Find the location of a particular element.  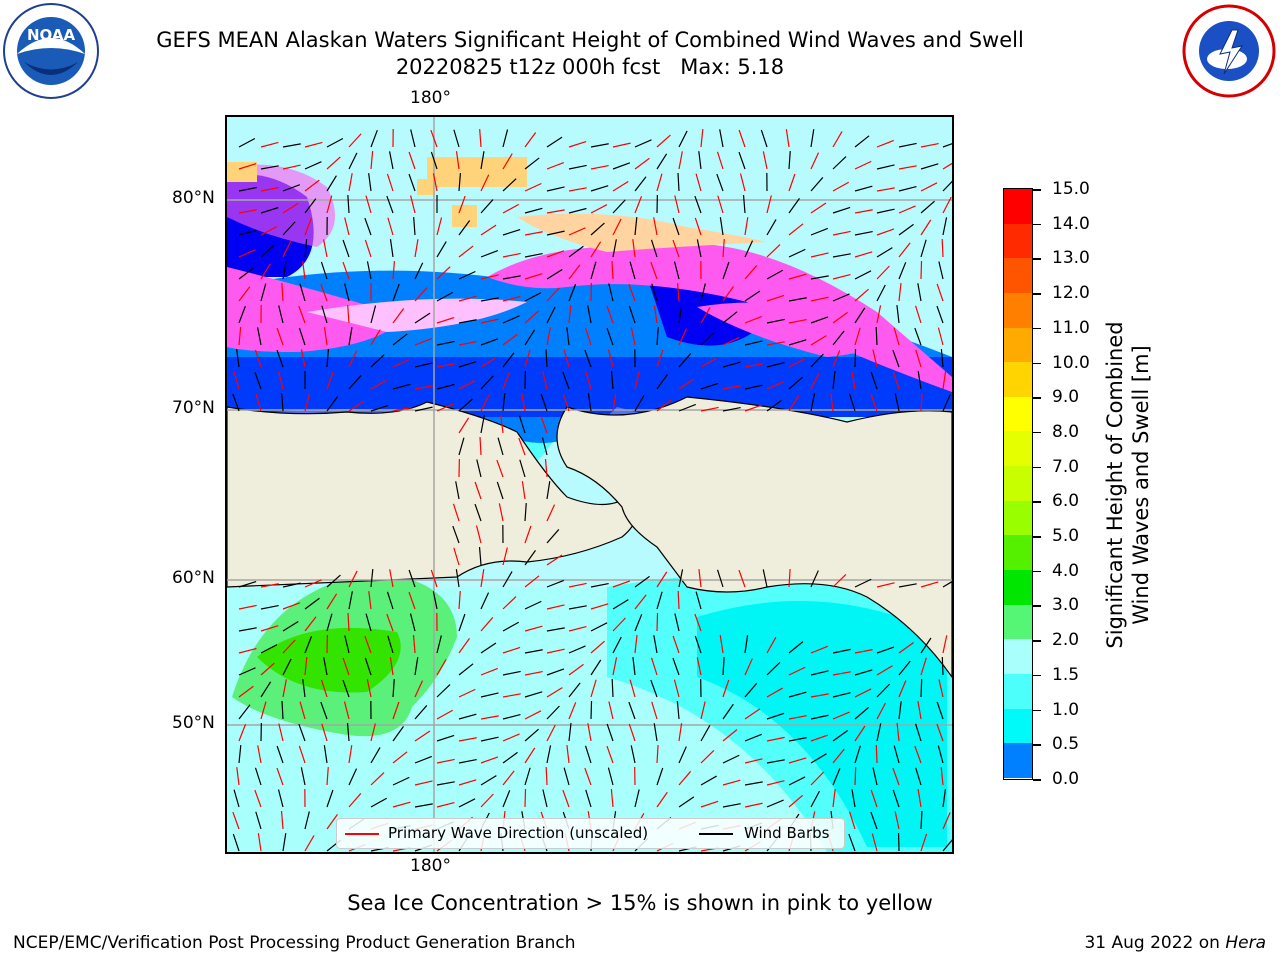

footer-date: 31 Aug 2022 on Hera is located at coordinates (1175, 943).